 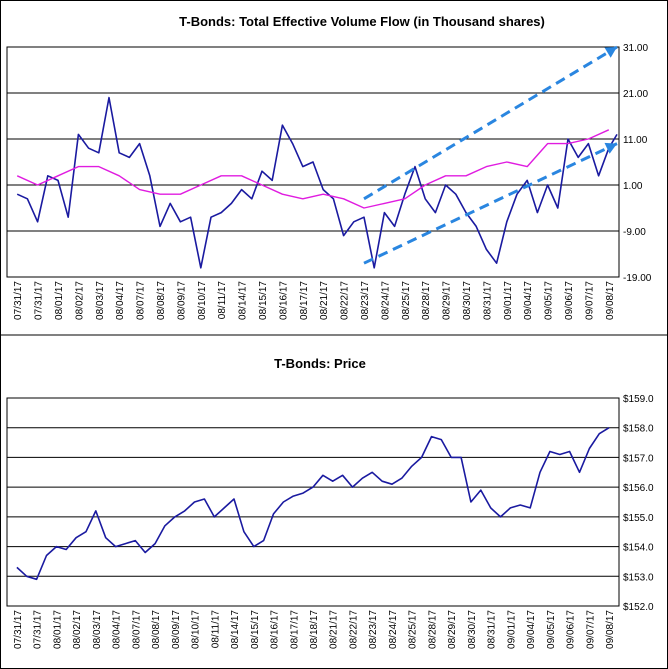 What do you see at coordinates (320, 363) in the screenshot?
I see `price-title: T-Bonds: Price` at bounding box center [320, 363].